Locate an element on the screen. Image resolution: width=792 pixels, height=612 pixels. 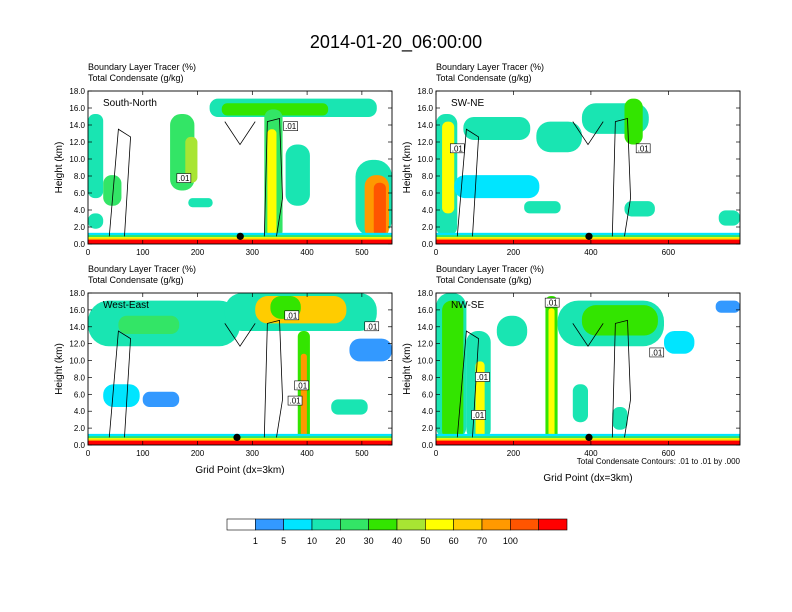
panel-title: SW-NE is located at coordinates (467, 103).